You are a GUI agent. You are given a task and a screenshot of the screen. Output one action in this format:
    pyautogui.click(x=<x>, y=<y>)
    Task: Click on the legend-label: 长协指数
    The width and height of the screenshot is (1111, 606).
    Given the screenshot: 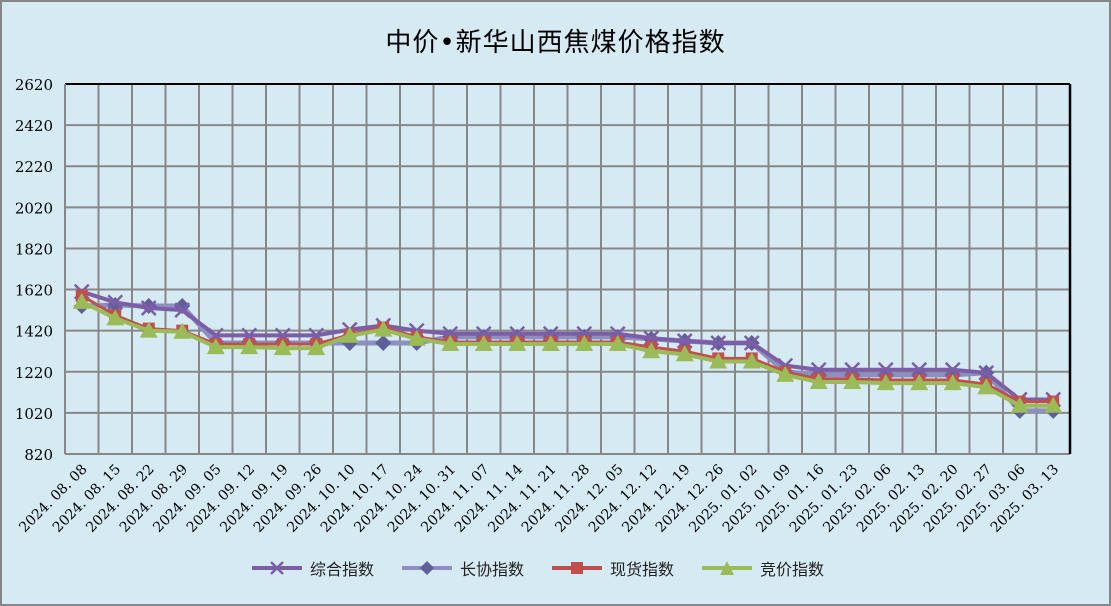 What is the action you would take?
    pyautogui.click(x=492, y=569)
    